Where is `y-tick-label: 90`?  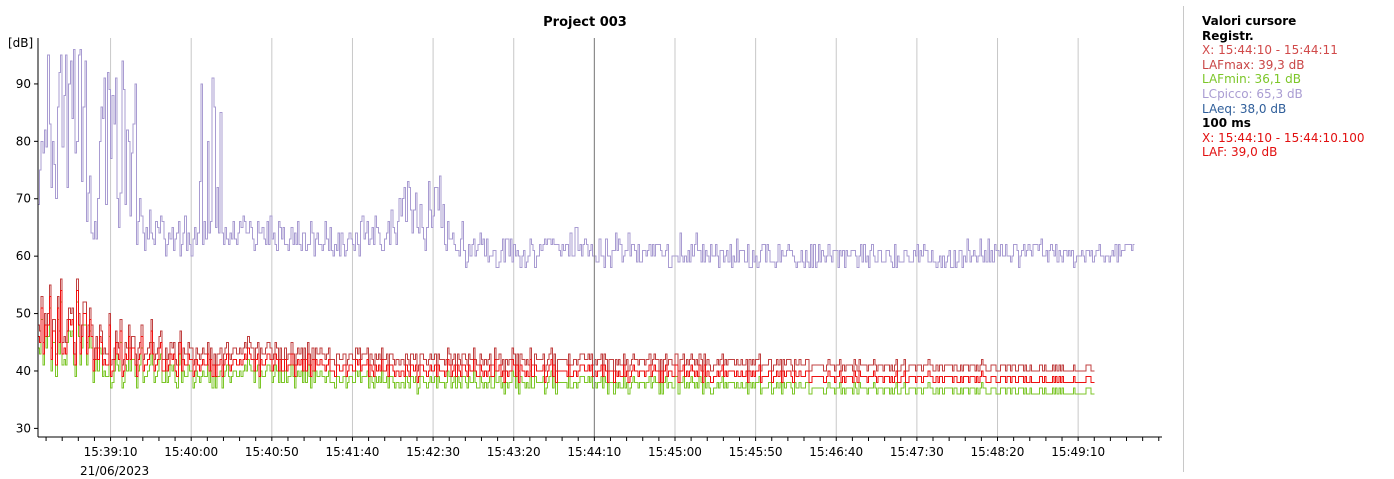
y-tick-label: 90 is located at coordinates (23, 84).